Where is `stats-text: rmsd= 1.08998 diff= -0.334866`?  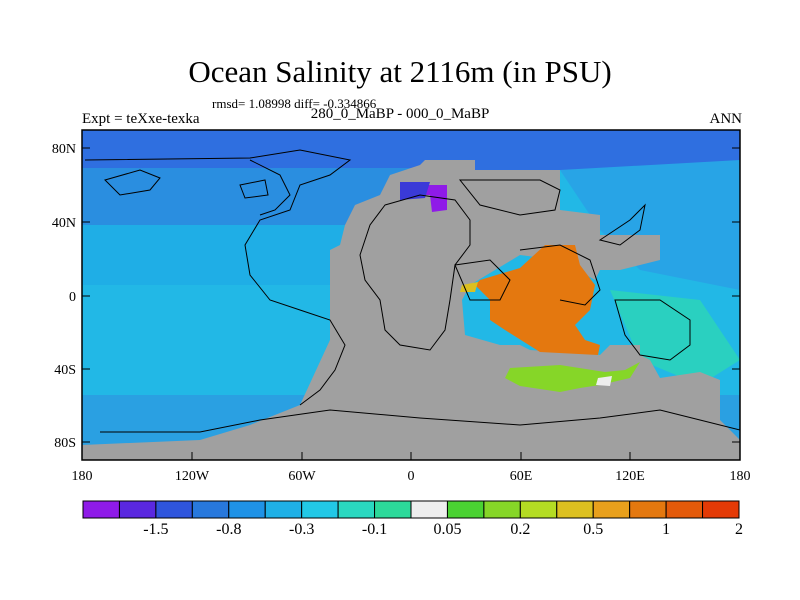
stats-text: rmsd= 1.08998 diff= -0.334866 is located at coordinates (294, 103).